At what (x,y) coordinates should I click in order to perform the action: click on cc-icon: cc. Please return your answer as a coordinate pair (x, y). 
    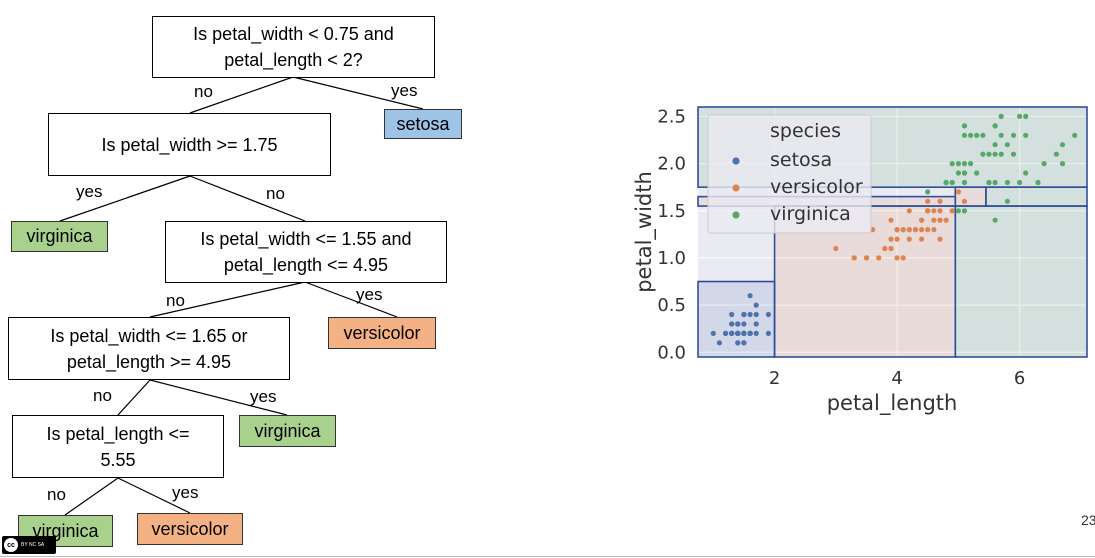
    Looking at the image, I should click on (11, 545).